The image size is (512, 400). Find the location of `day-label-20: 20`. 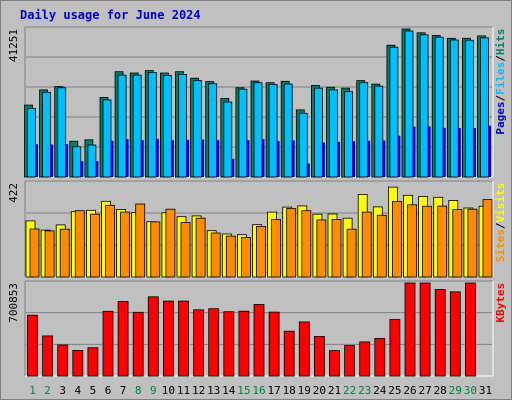

day-label-20: 20 is located at coordinates (319, 390).